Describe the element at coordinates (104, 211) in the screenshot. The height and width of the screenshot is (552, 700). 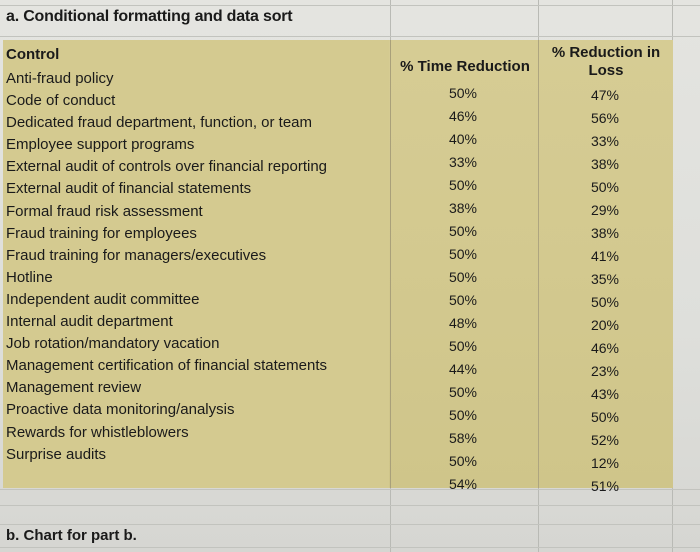
I see `control-cell: Formal fraud risk assessment` at that location.